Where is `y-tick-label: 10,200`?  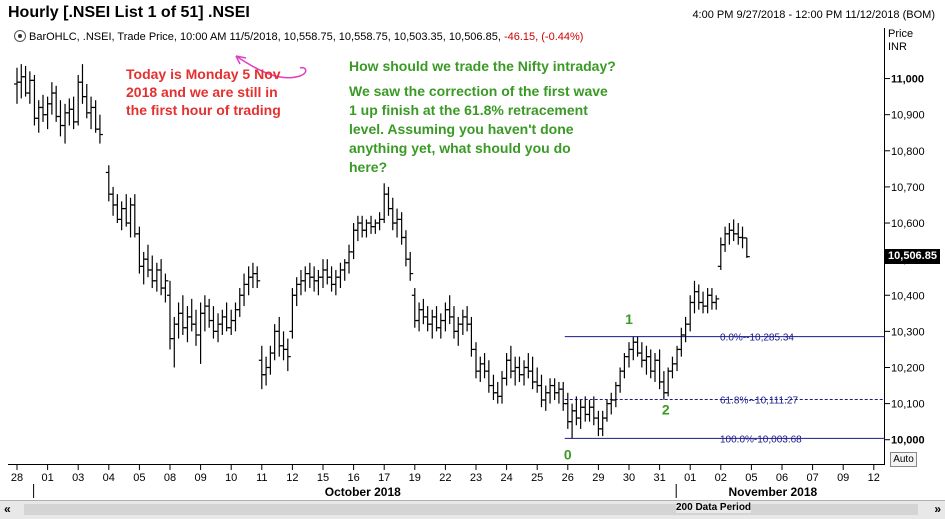 y-tick-label: 10,200 is located at coordinates (908, 368).